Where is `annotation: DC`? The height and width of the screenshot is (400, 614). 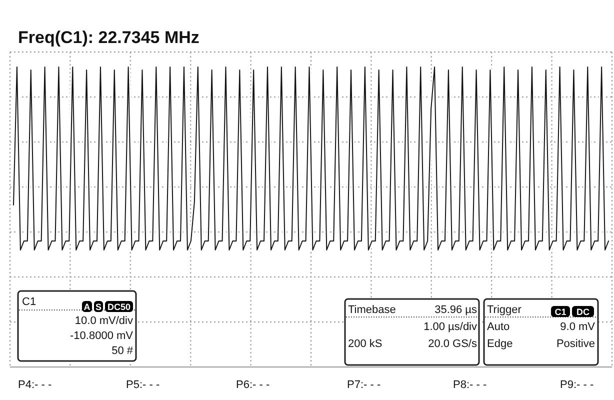
annotation: DC is located at coordinates (583, 312).